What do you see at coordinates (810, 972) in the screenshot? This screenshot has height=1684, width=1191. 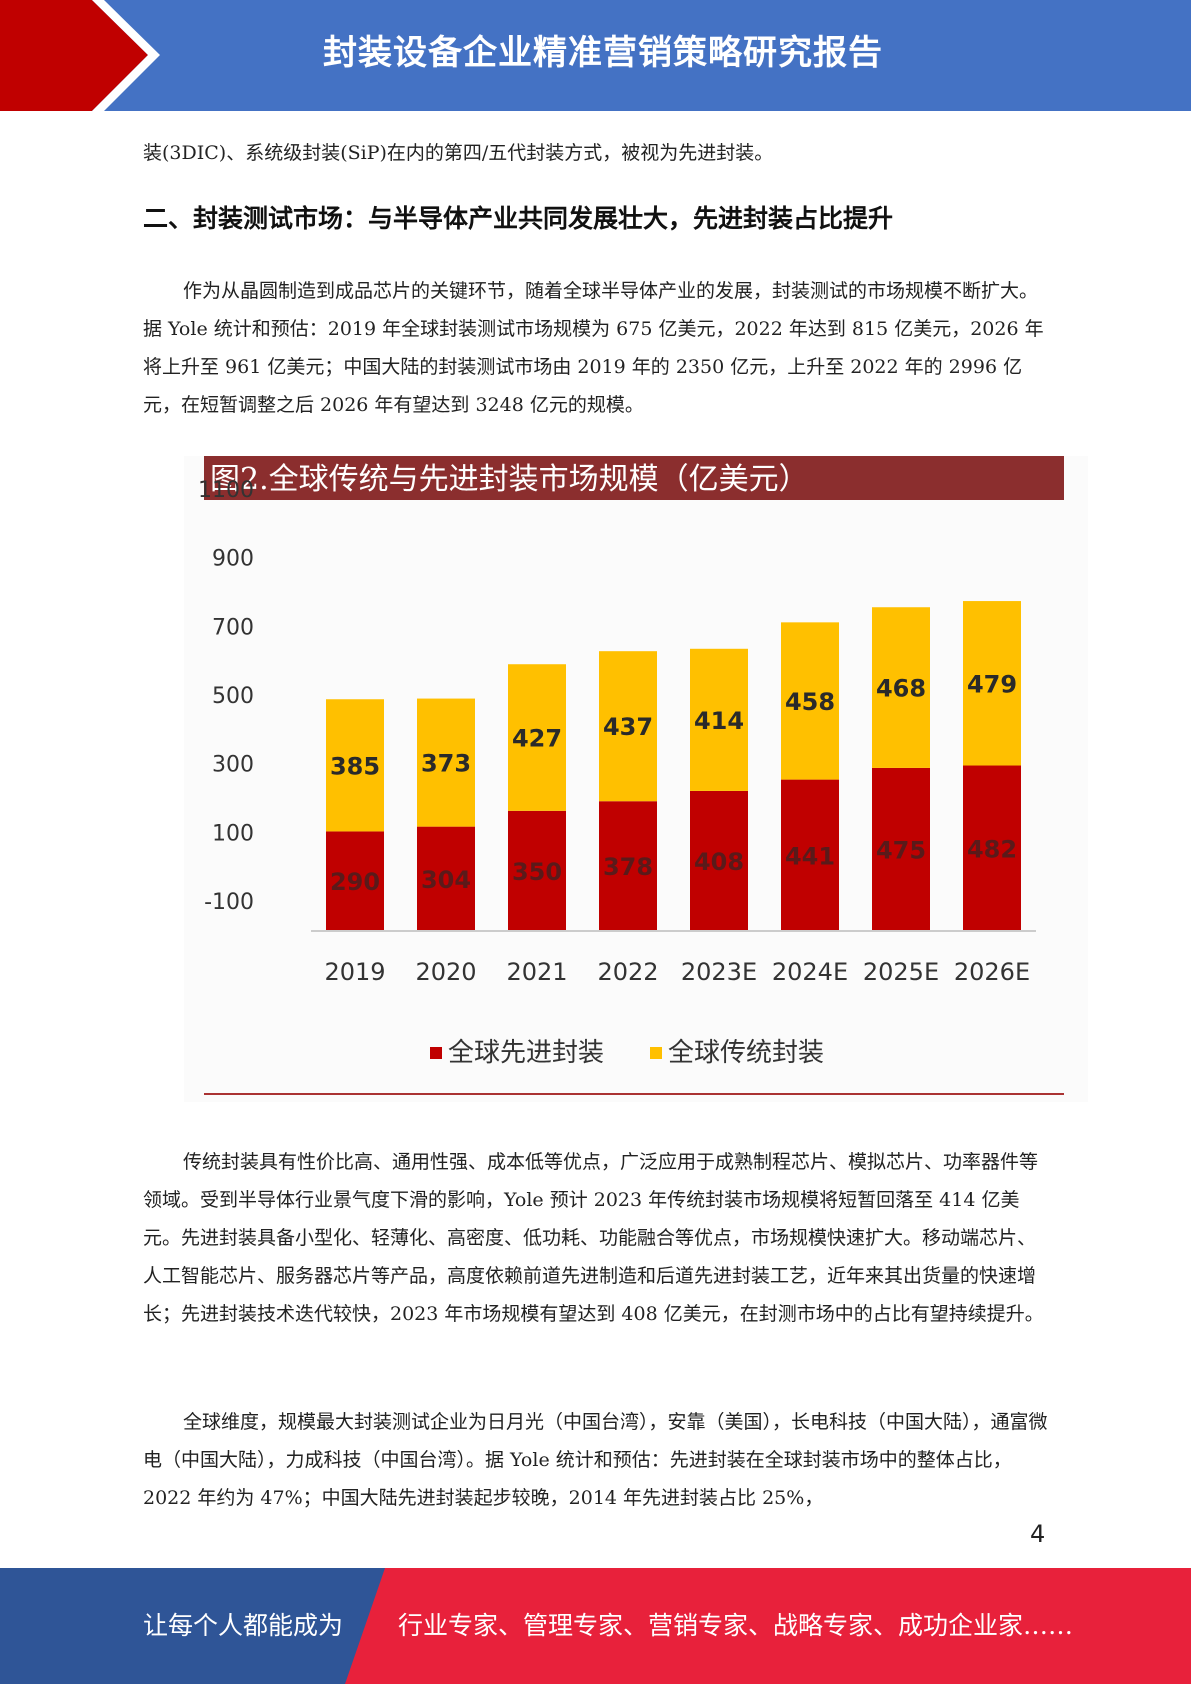 I see `x-tick-label: 2024E` at bounding box center [810, 972].